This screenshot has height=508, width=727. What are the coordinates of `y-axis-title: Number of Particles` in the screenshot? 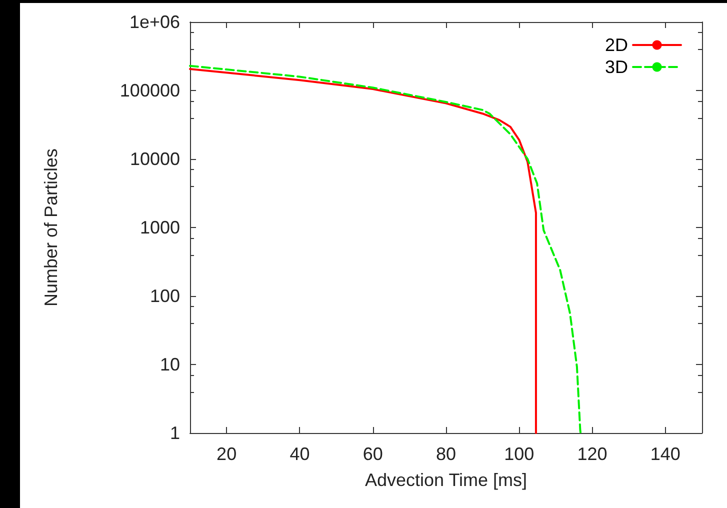 It's located at (51, 227).